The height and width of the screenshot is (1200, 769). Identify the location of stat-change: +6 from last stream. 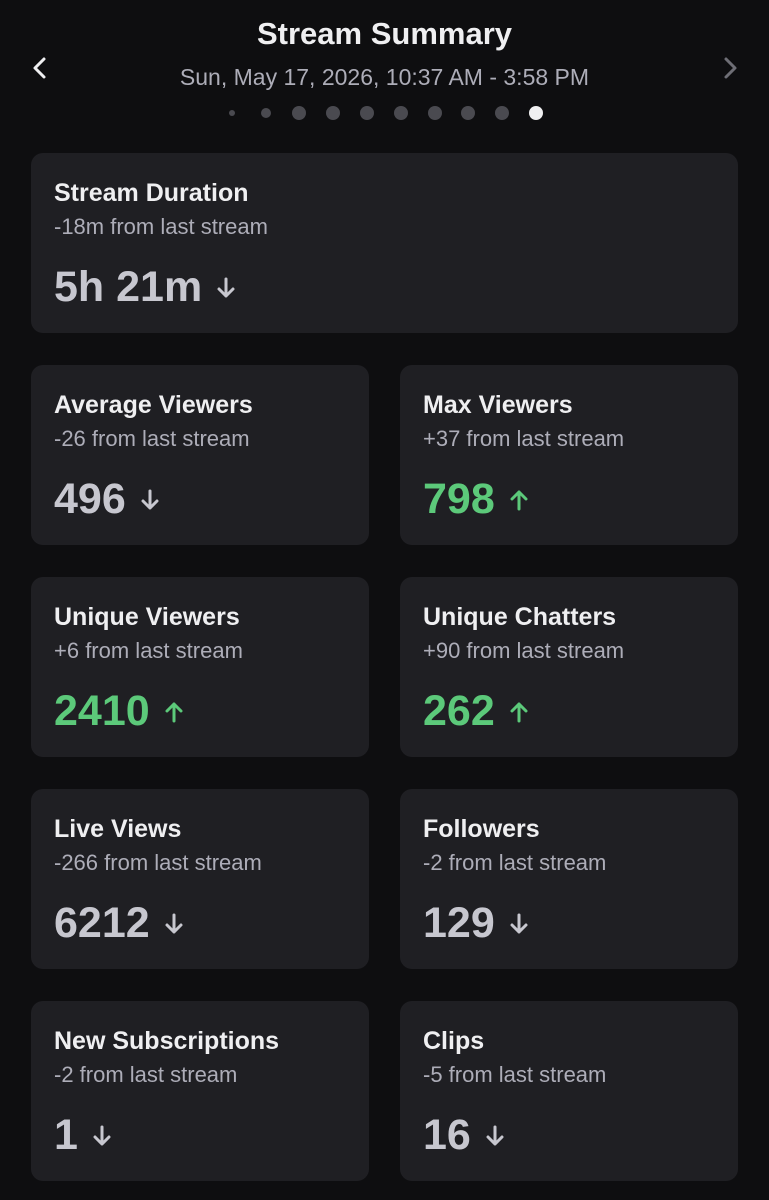
(148, 650).